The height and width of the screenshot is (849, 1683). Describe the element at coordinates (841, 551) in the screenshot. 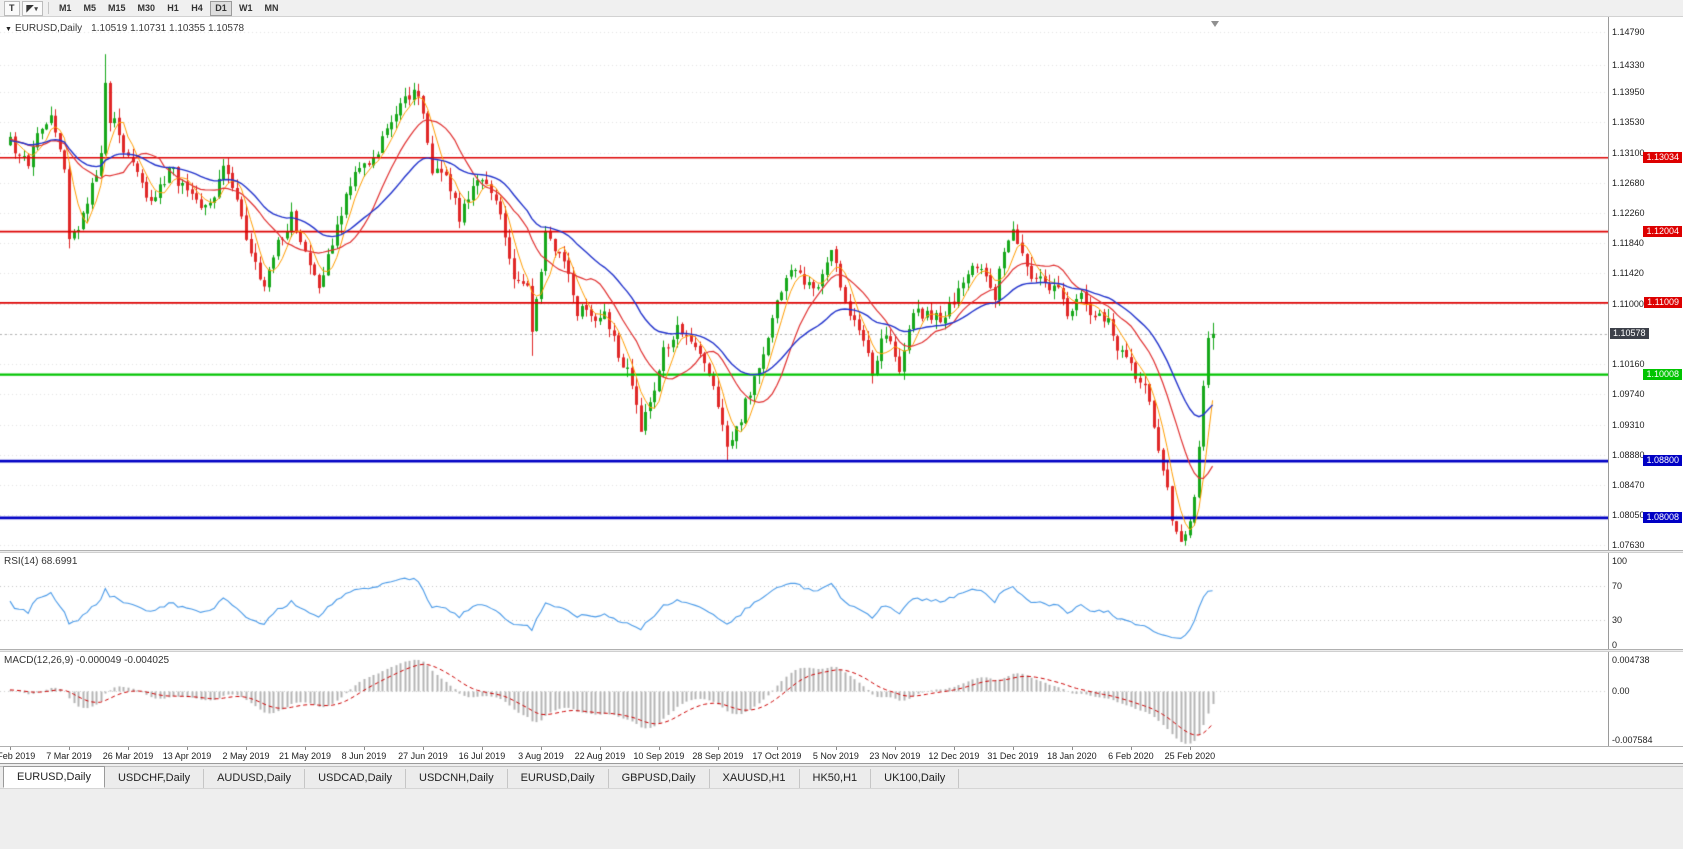

I see `panel-resize-handle-rsi` at that location.